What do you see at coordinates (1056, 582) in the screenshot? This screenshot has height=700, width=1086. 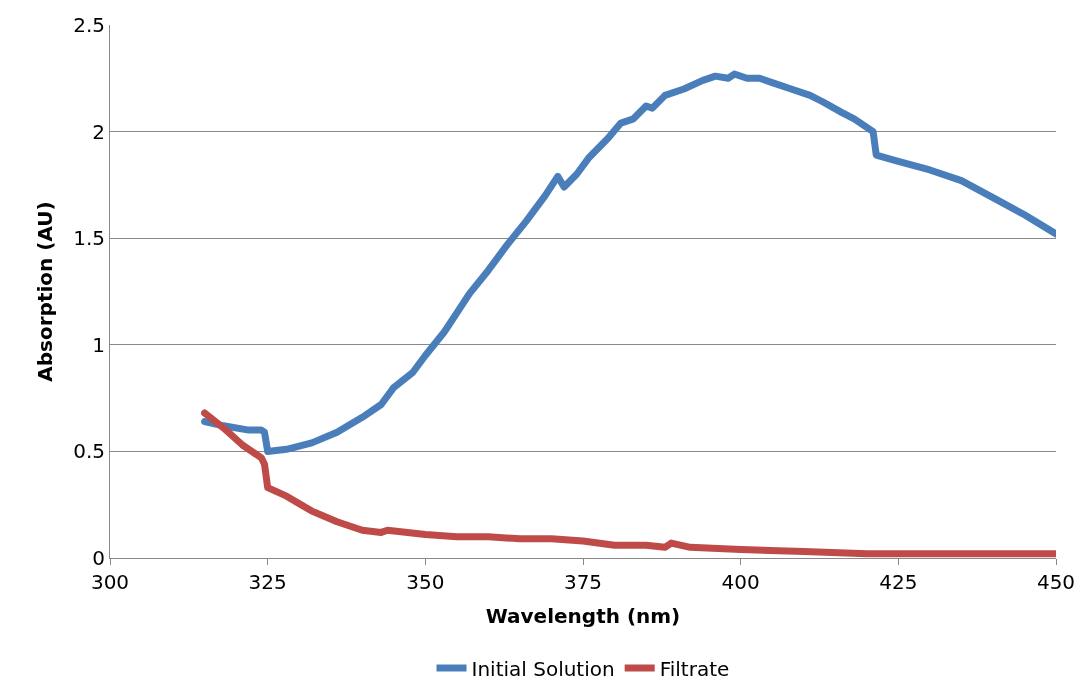 I see `x-tick-label: 450` at bounding box center [1056, 582].